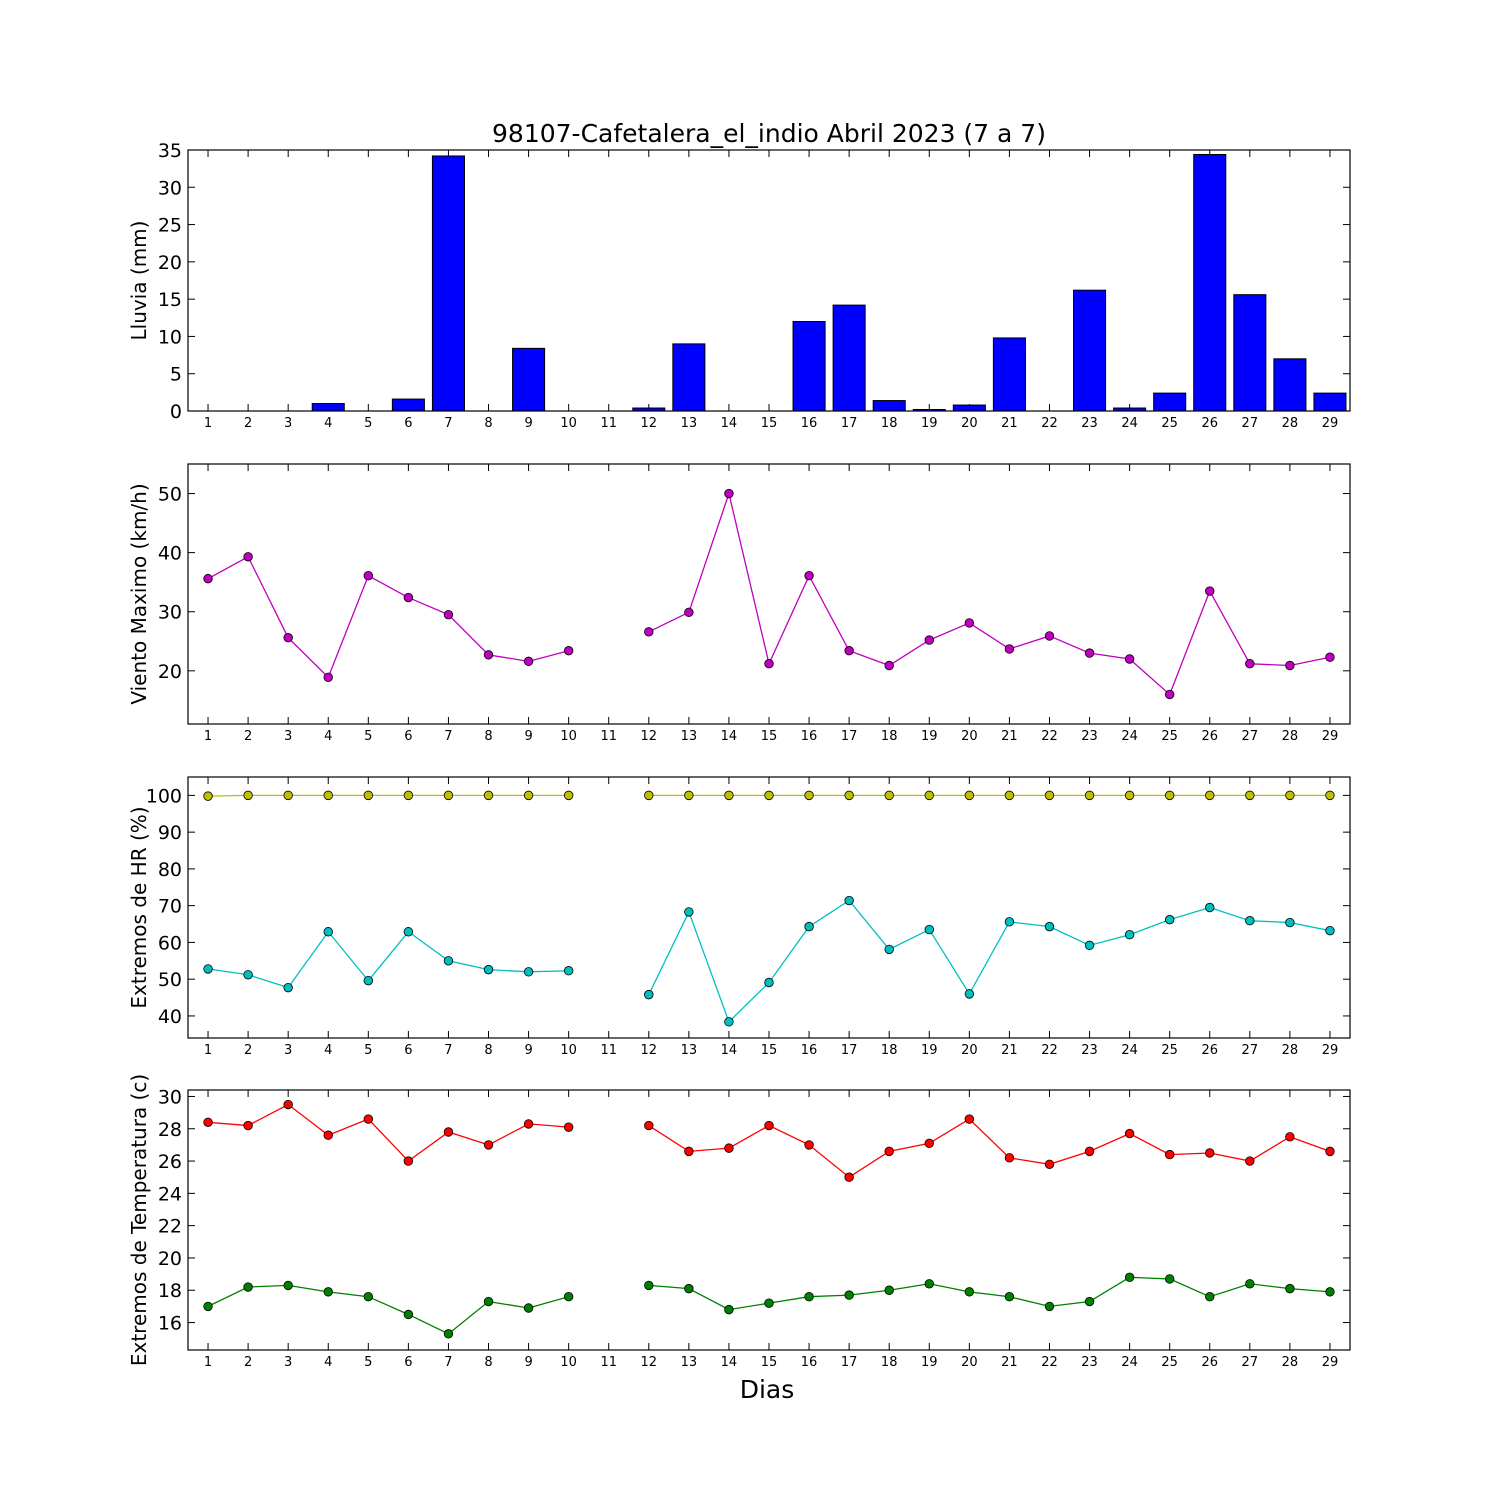 Image resolution: width=1500 pixels, height=1500 pixels. Describe the element at coordinates (170, 1259) in the screenshot. I see `y-tick-label: 20` at that location.